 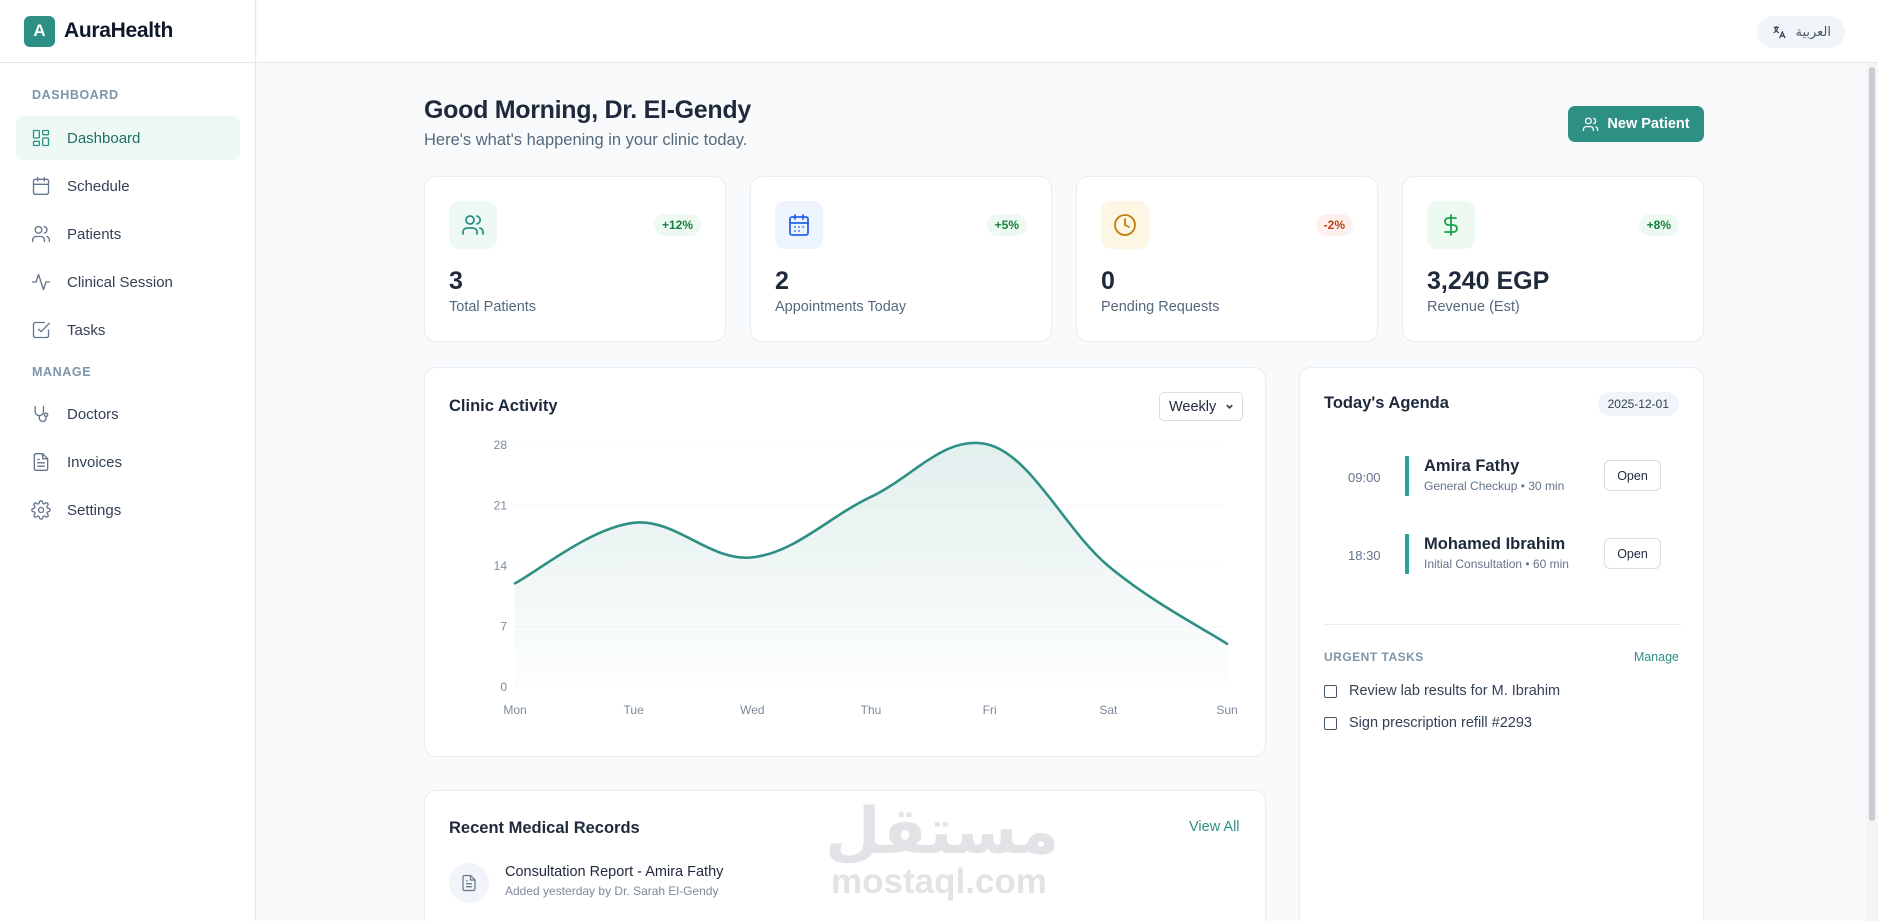 What do you see at coordinates (493, 307) in the screenshot?
I see `stat-label: Total Patients` at bounding box center [493, 307].